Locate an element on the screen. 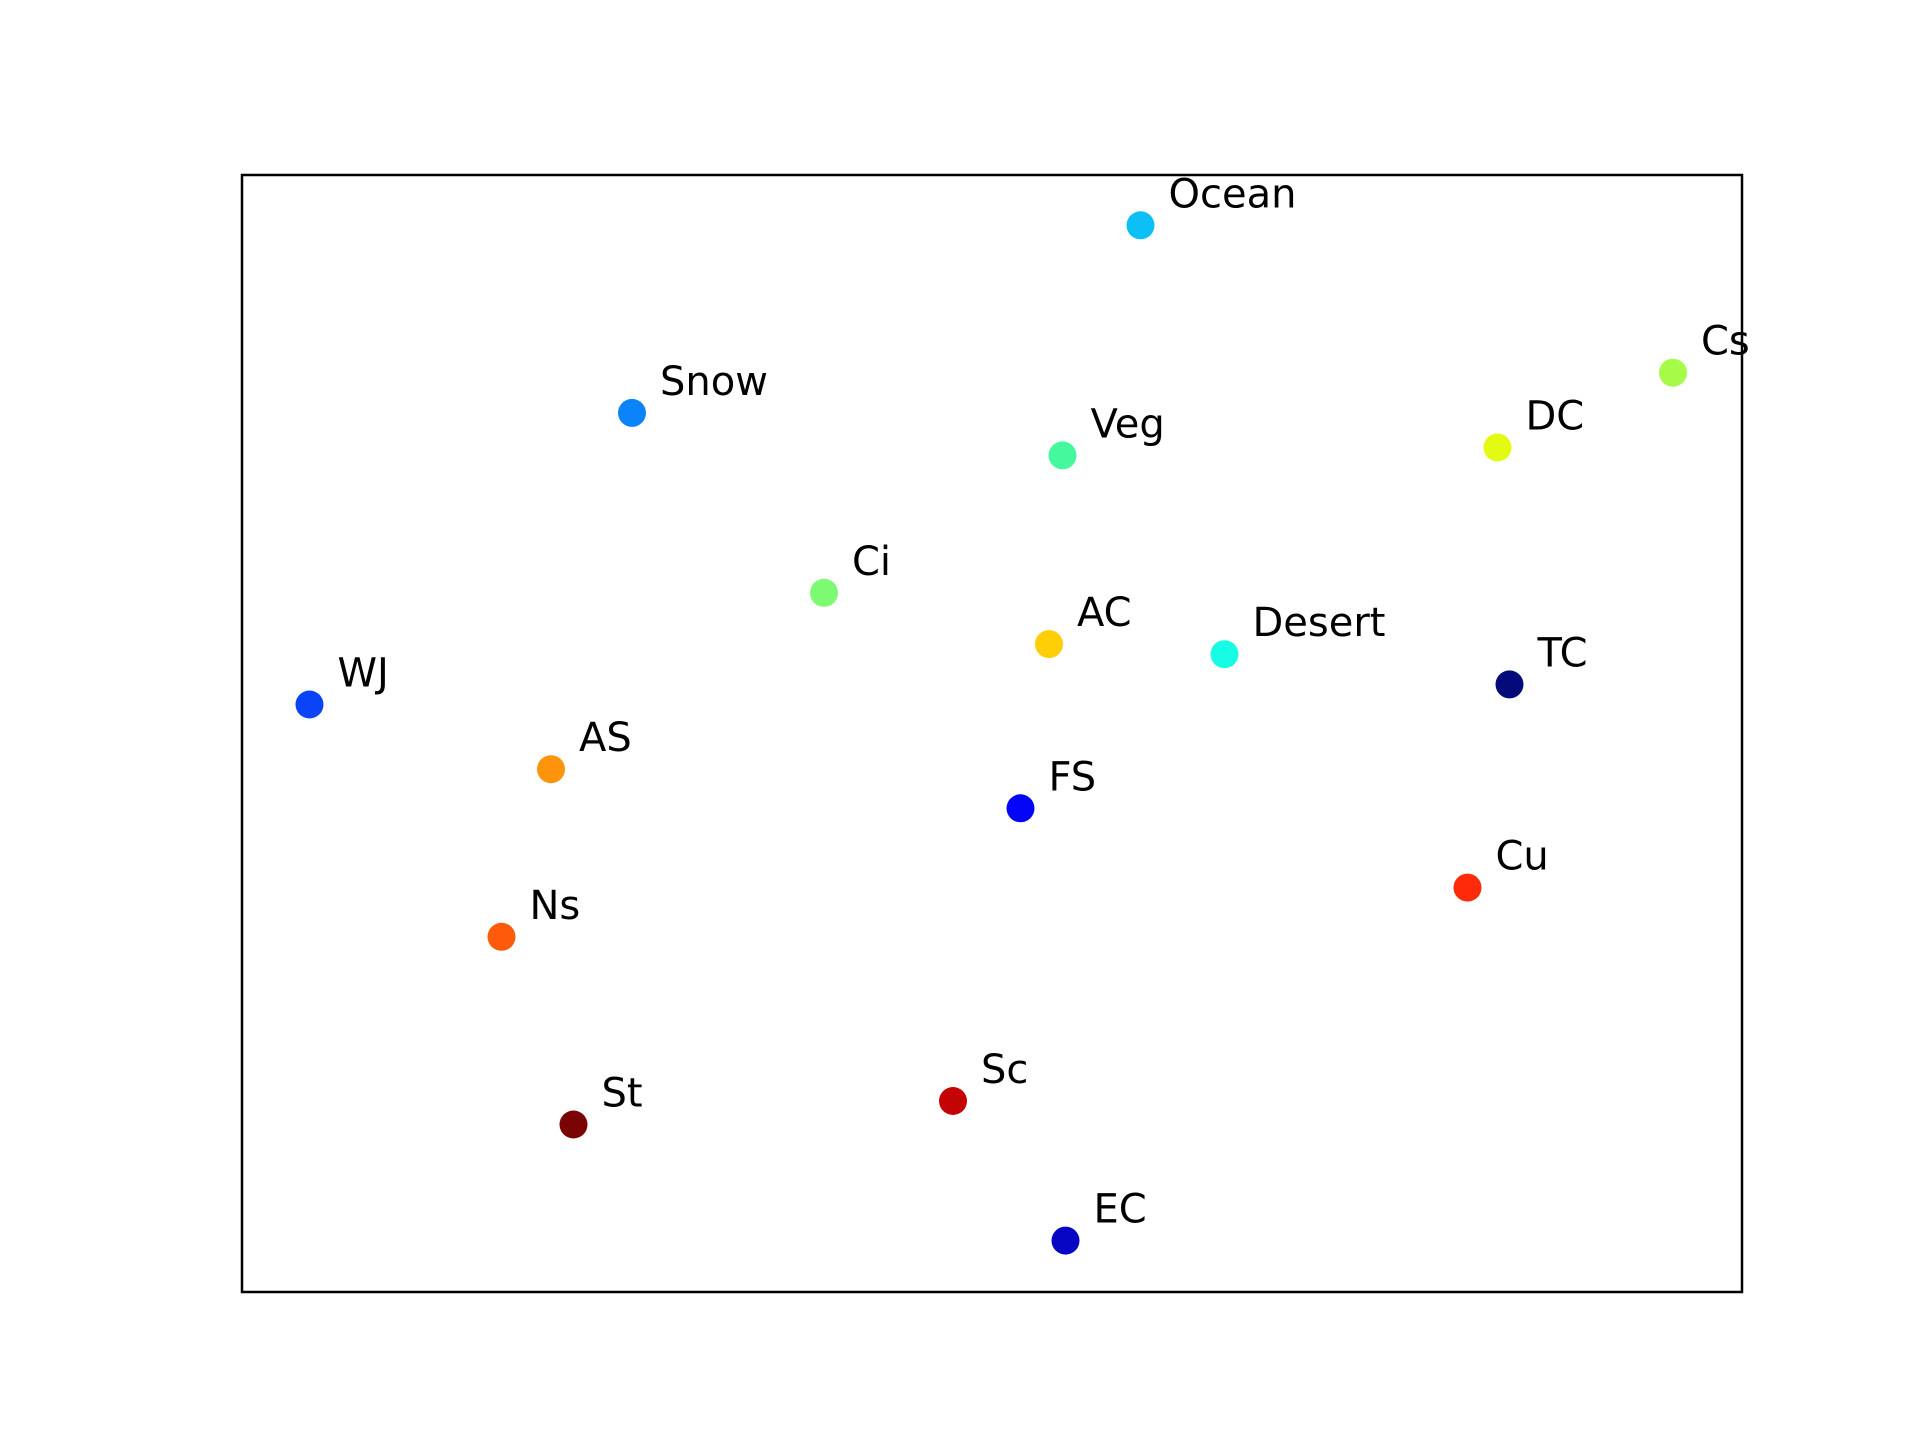 Image resolution: width=1920 pixels, height=1440 pixels. data-point-ocean is located at coordinates (1140, 225).